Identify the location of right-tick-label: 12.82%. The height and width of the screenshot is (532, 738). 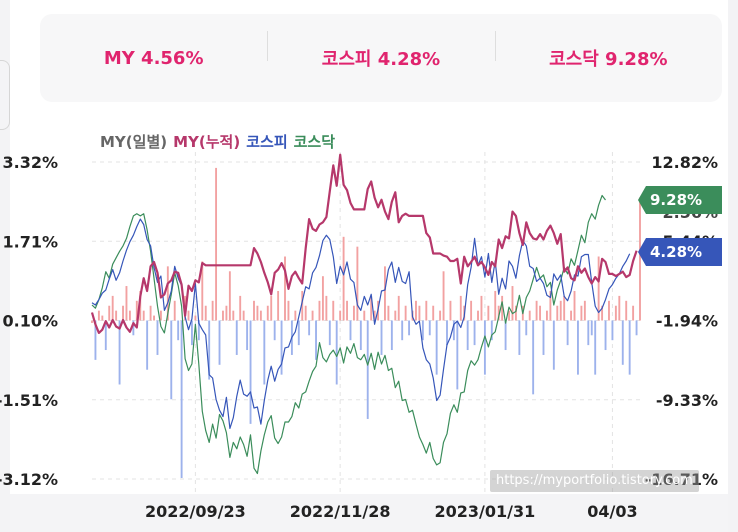
(684, 162).